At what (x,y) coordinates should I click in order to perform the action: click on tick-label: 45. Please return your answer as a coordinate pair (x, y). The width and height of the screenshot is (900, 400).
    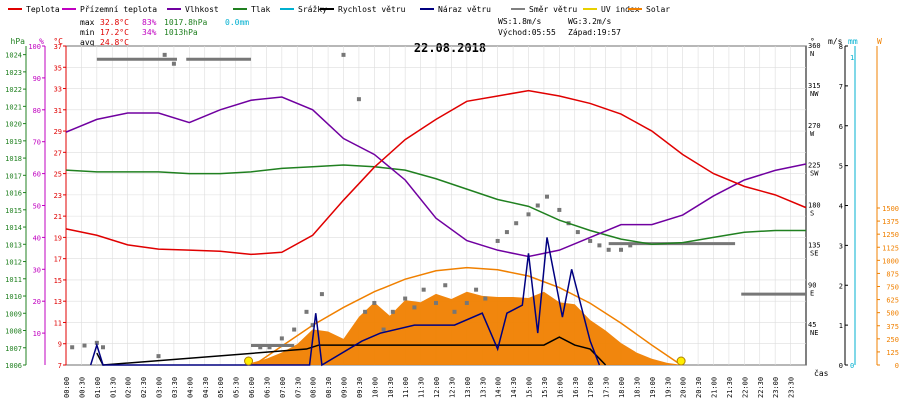
    Looking at the image, I should click on (812, 325).